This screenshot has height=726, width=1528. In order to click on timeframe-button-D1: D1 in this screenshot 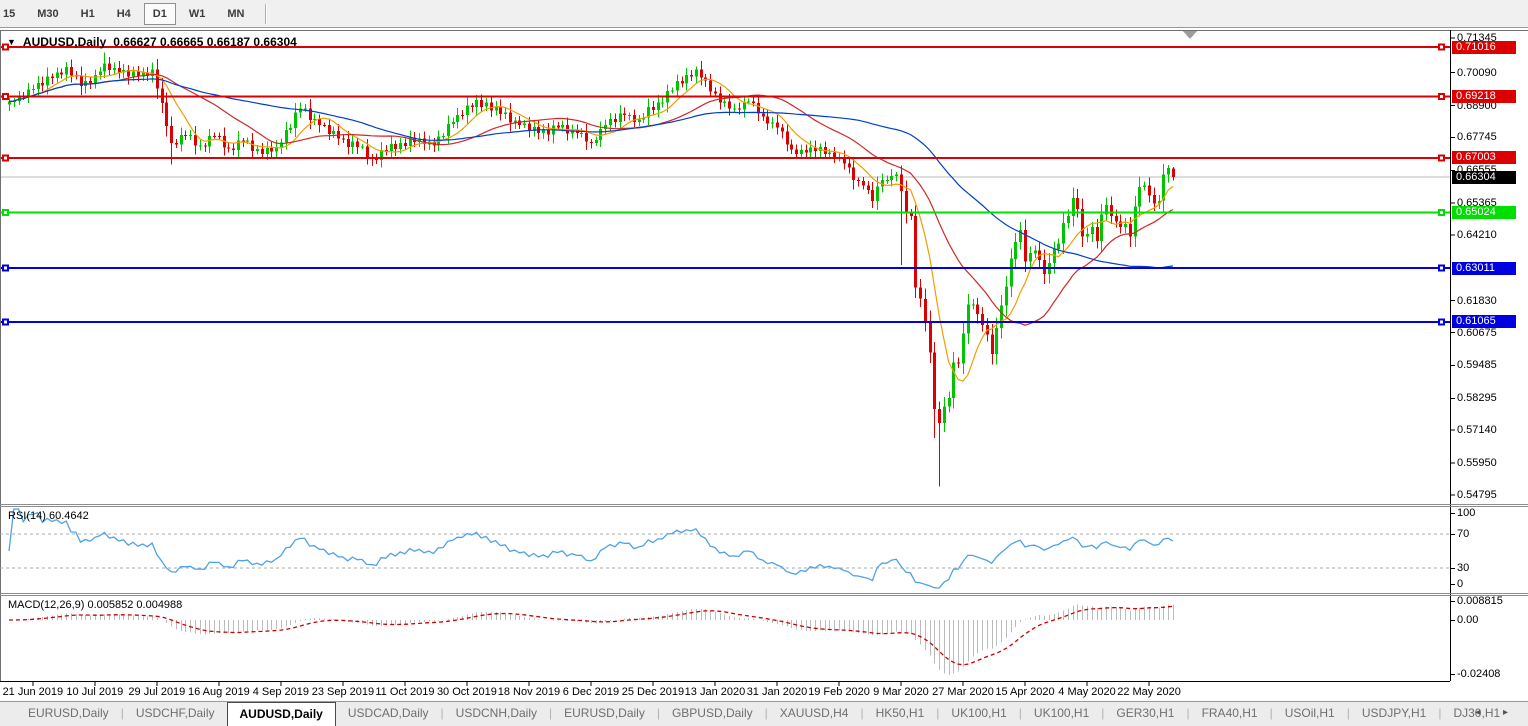, I will do `click(159, 13)`.